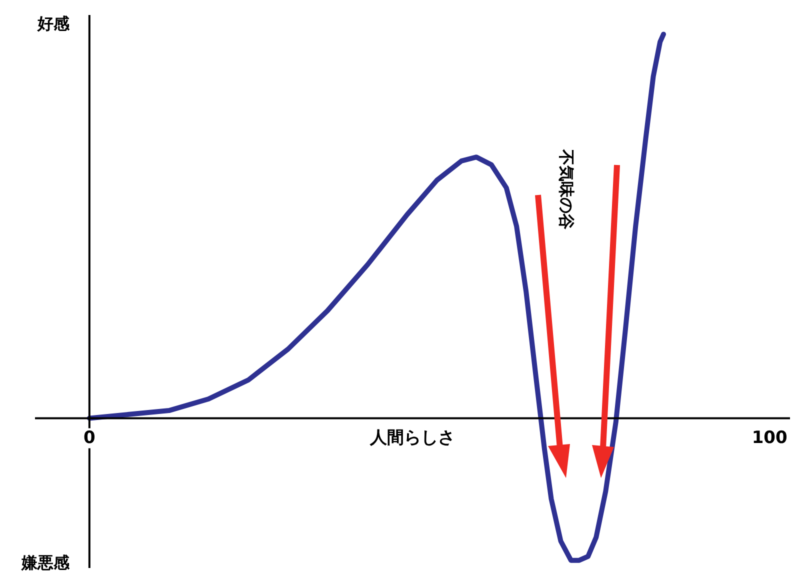 The image size is (808, 572). I want to click on annotation: 不気味の谷, so click(566, 189).